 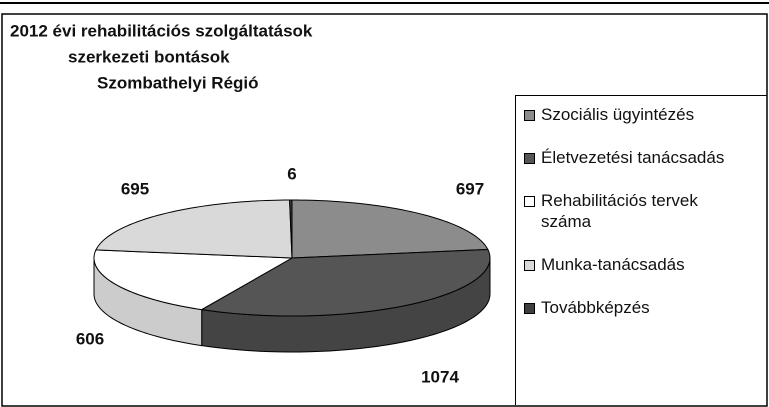 I want to click on data-label: 606, so click(x=90, y=338).